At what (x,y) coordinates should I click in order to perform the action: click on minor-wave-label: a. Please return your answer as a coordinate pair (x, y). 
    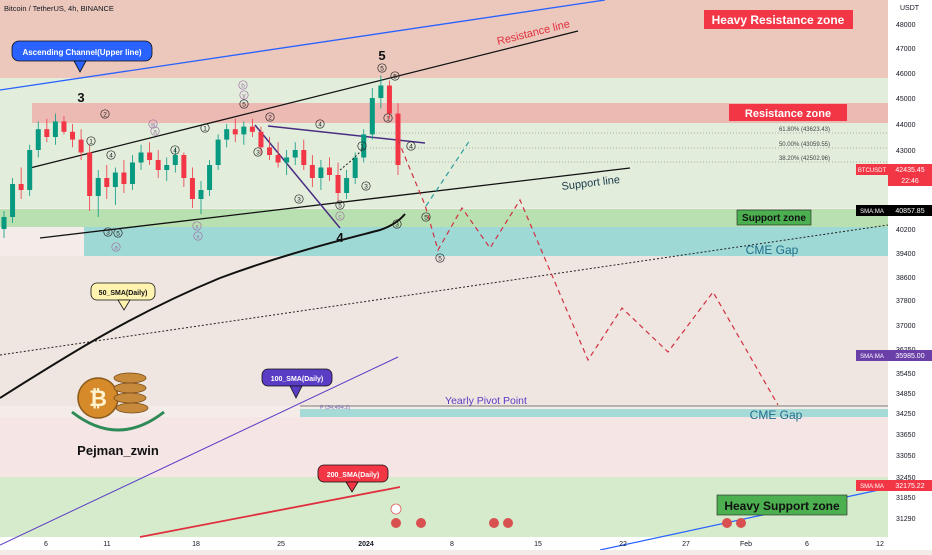
    Looking at the image, I should click on (155, 131).